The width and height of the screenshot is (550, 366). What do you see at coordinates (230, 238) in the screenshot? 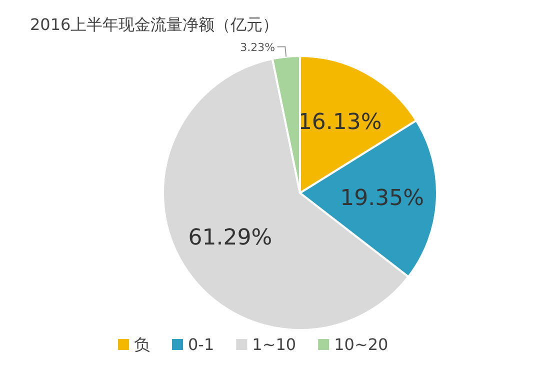
I see `data-label: 61.29%` at bounding box center [230, 238].